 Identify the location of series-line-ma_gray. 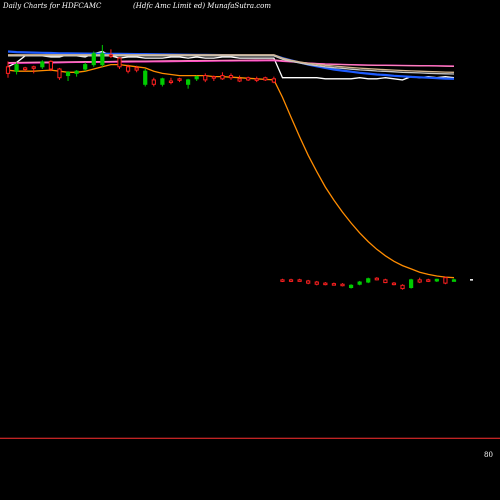
(231, 65).